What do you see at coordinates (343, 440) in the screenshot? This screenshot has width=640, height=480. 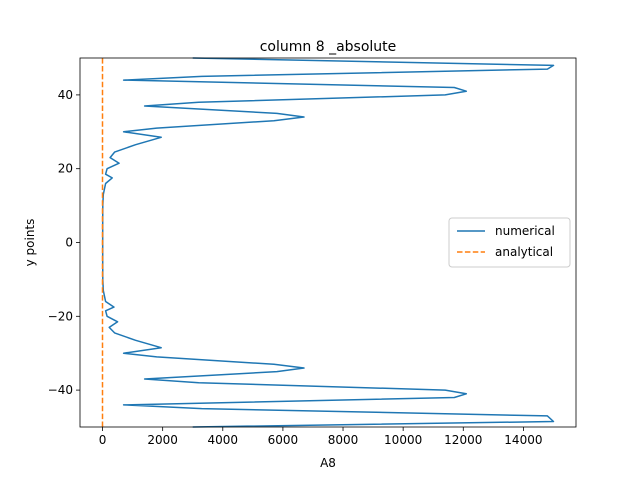 I see `x-tick-label: 8000` at bounding box center [343, 440].